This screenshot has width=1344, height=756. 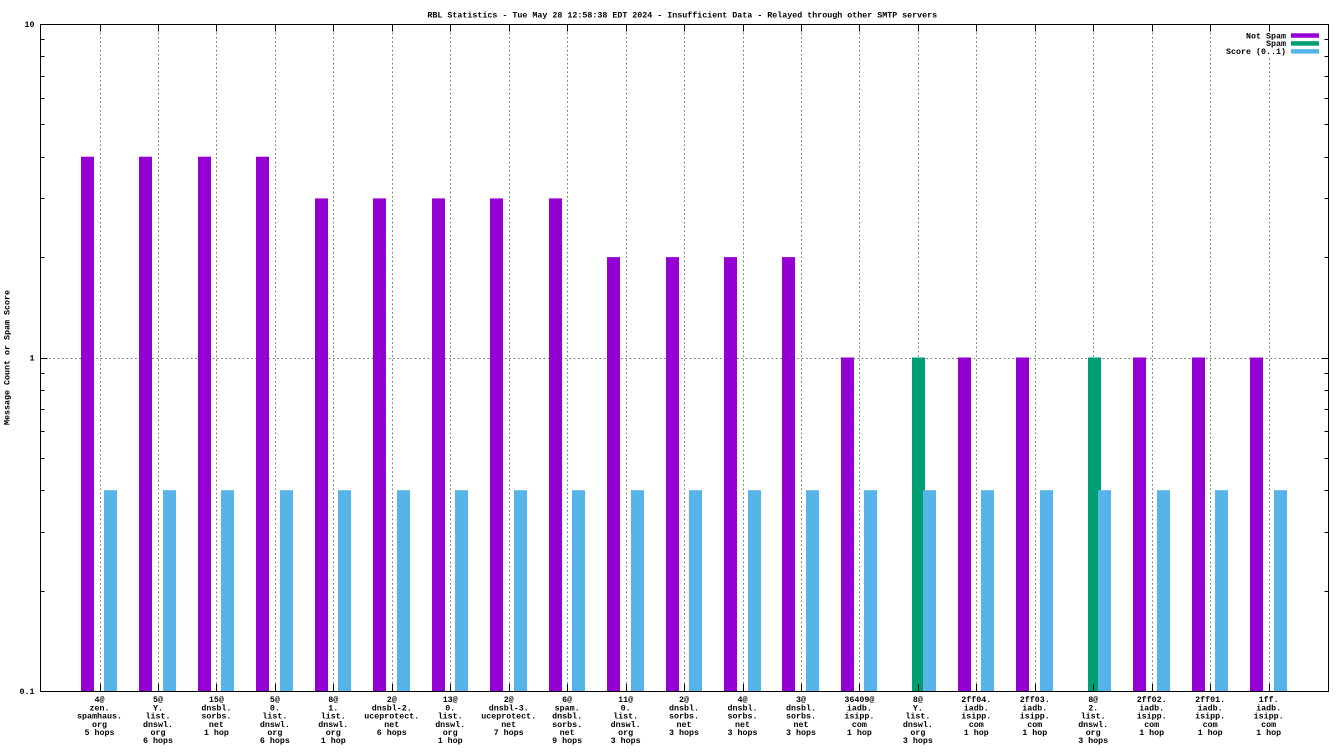 I want to click on svg-text: 0.1, so click(x=27, y=692).